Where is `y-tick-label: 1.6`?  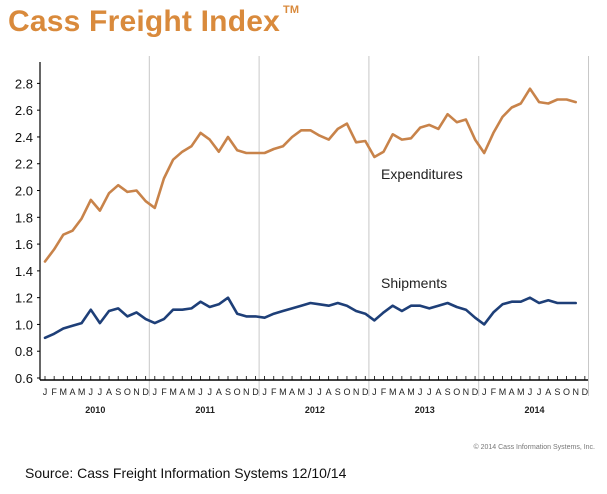
y-tick-label: 1.6 is located at coordinates (24, 244).